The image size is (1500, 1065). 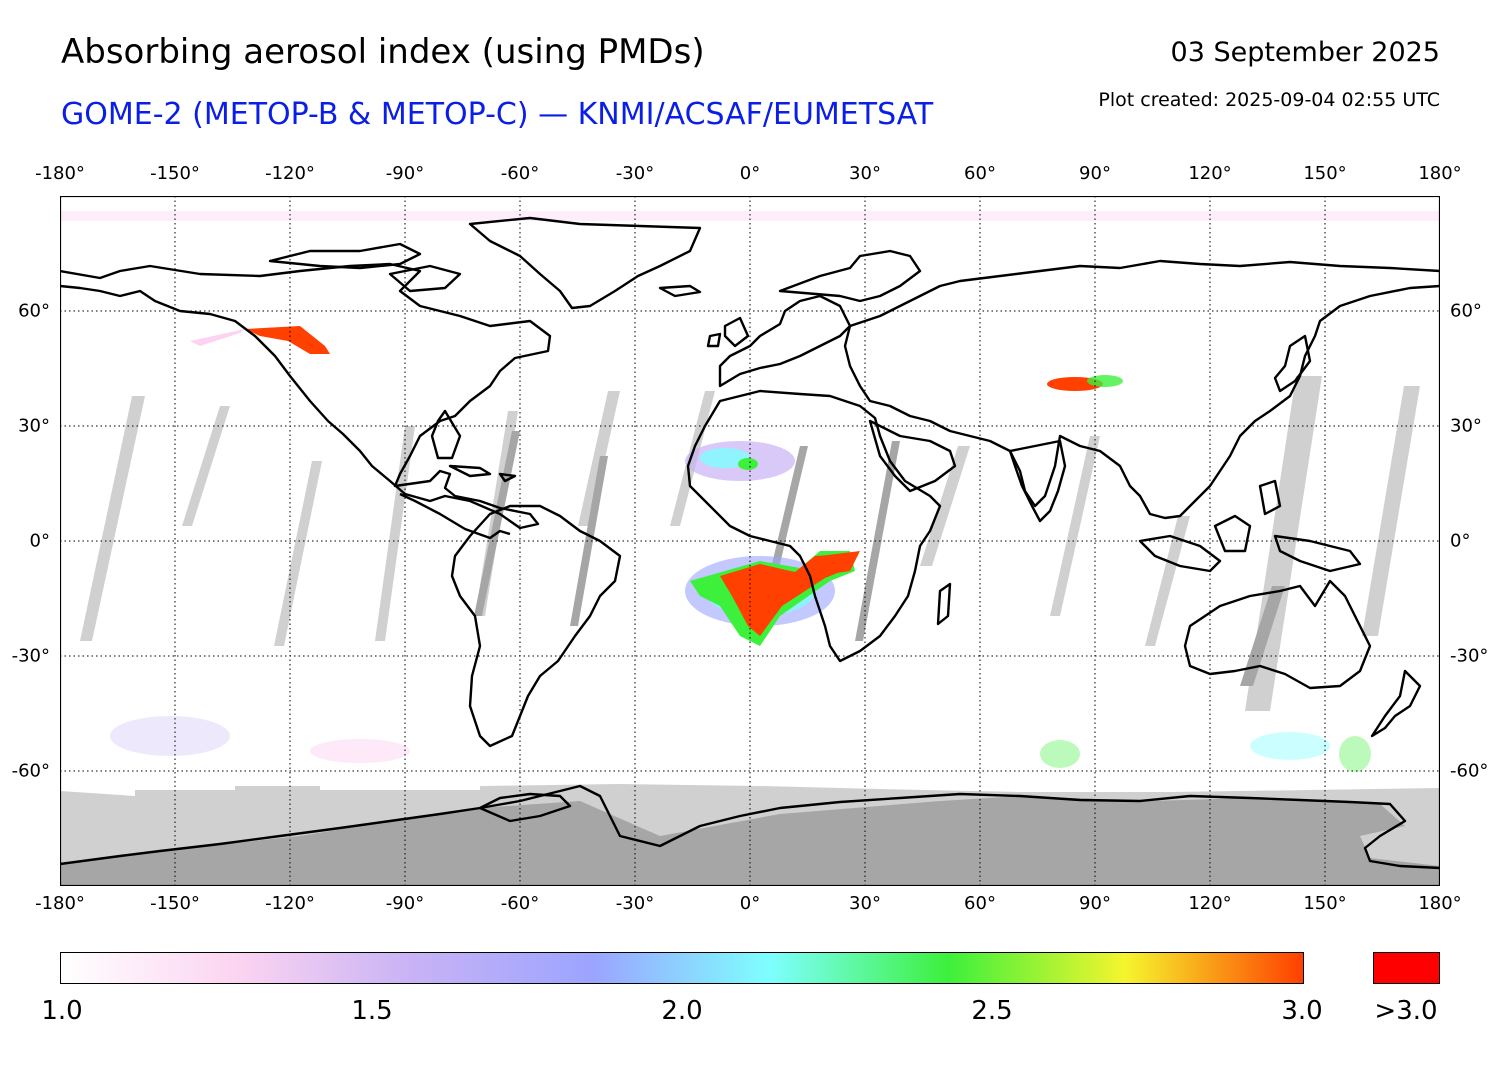 What do you see at coordinates (750, 827) in the screenshot?
I see `coast-antarctica` at bounding box center [750, 827].